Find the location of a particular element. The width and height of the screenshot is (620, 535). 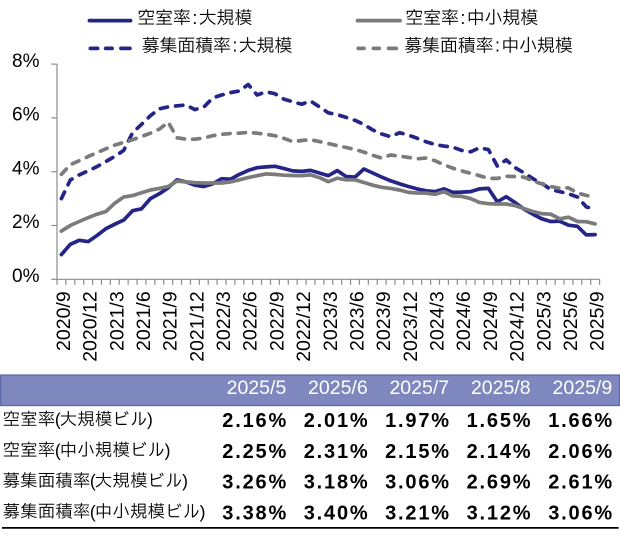

svg-text: 2024/6 is located at coordinates (464, 321).